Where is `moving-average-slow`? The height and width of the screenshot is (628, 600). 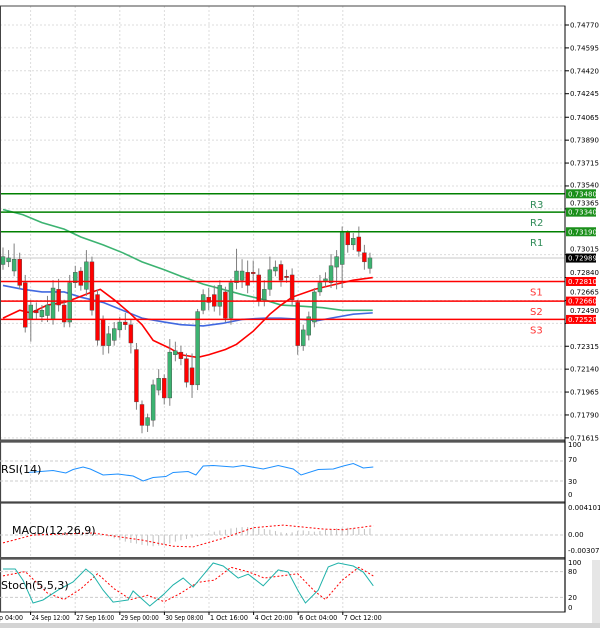 moving-average-slow is located at coordinates (187, 260).